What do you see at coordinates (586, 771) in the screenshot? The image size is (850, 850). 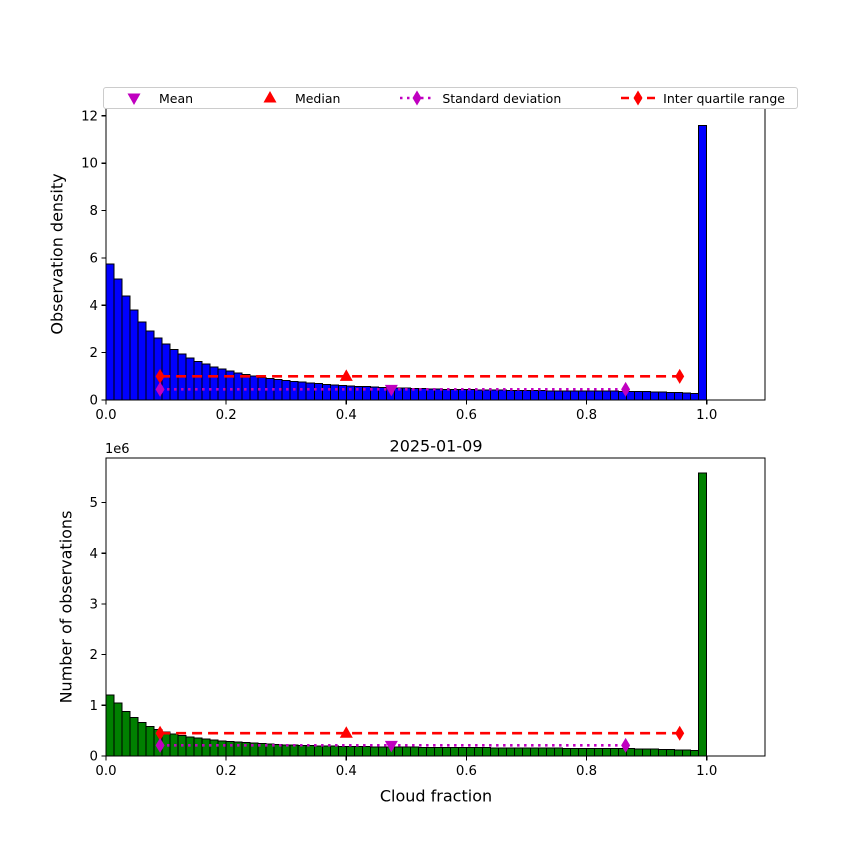 I see `x-tick-label: 0.8` at bounding box center [586, 771].